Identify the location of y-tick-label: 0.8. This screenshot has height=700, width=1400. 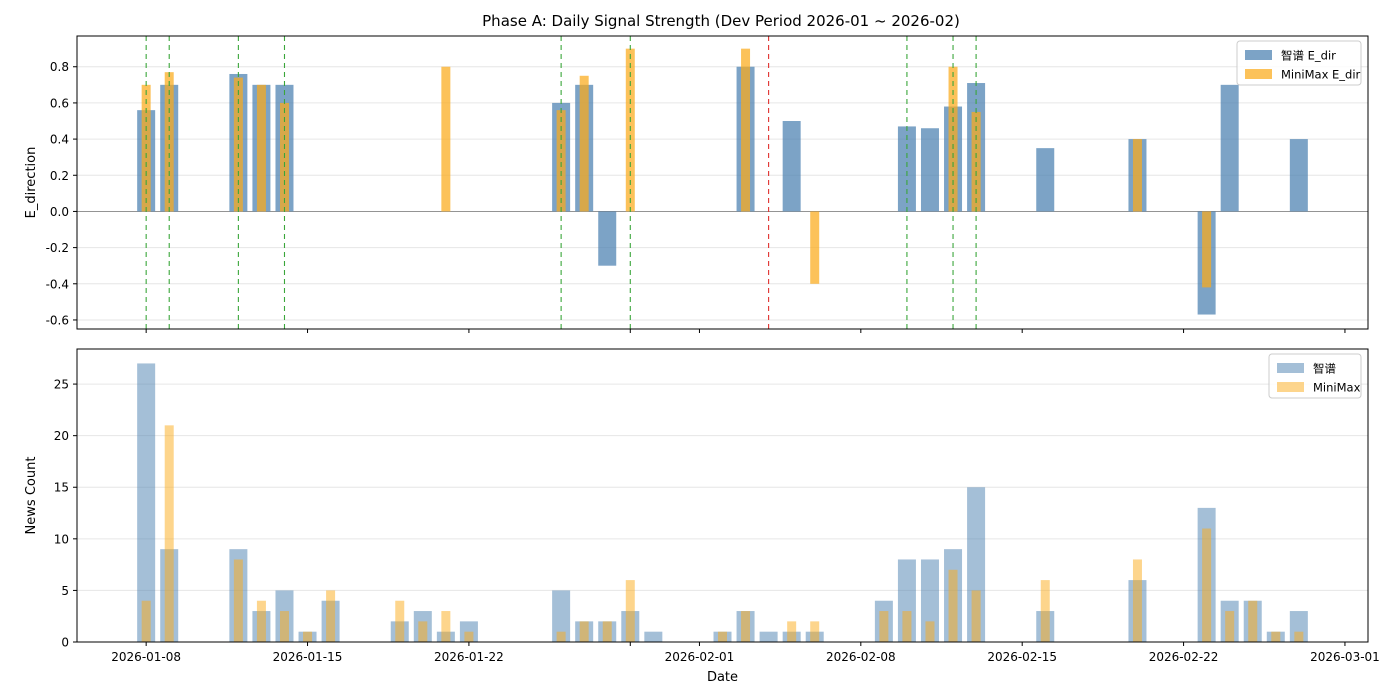
(59, 67).